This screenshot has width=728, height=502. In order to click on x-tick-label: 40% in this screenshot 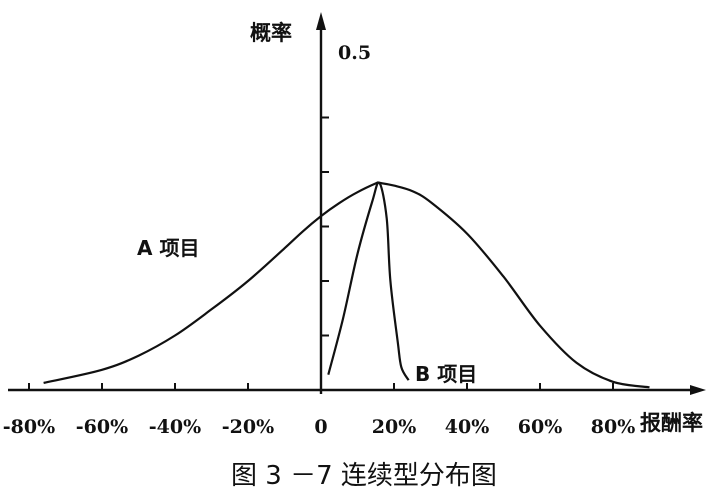, I will do `click(467, 427)`.